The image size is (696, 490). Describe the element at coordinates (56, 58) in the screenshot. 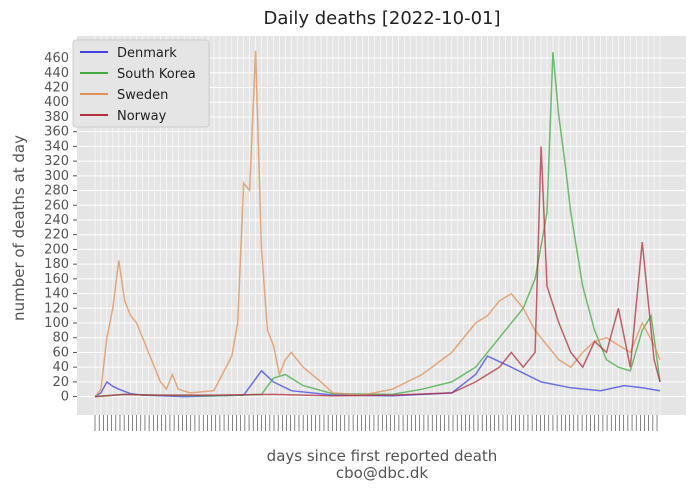

I see `y-tick-label: 460` at that location.